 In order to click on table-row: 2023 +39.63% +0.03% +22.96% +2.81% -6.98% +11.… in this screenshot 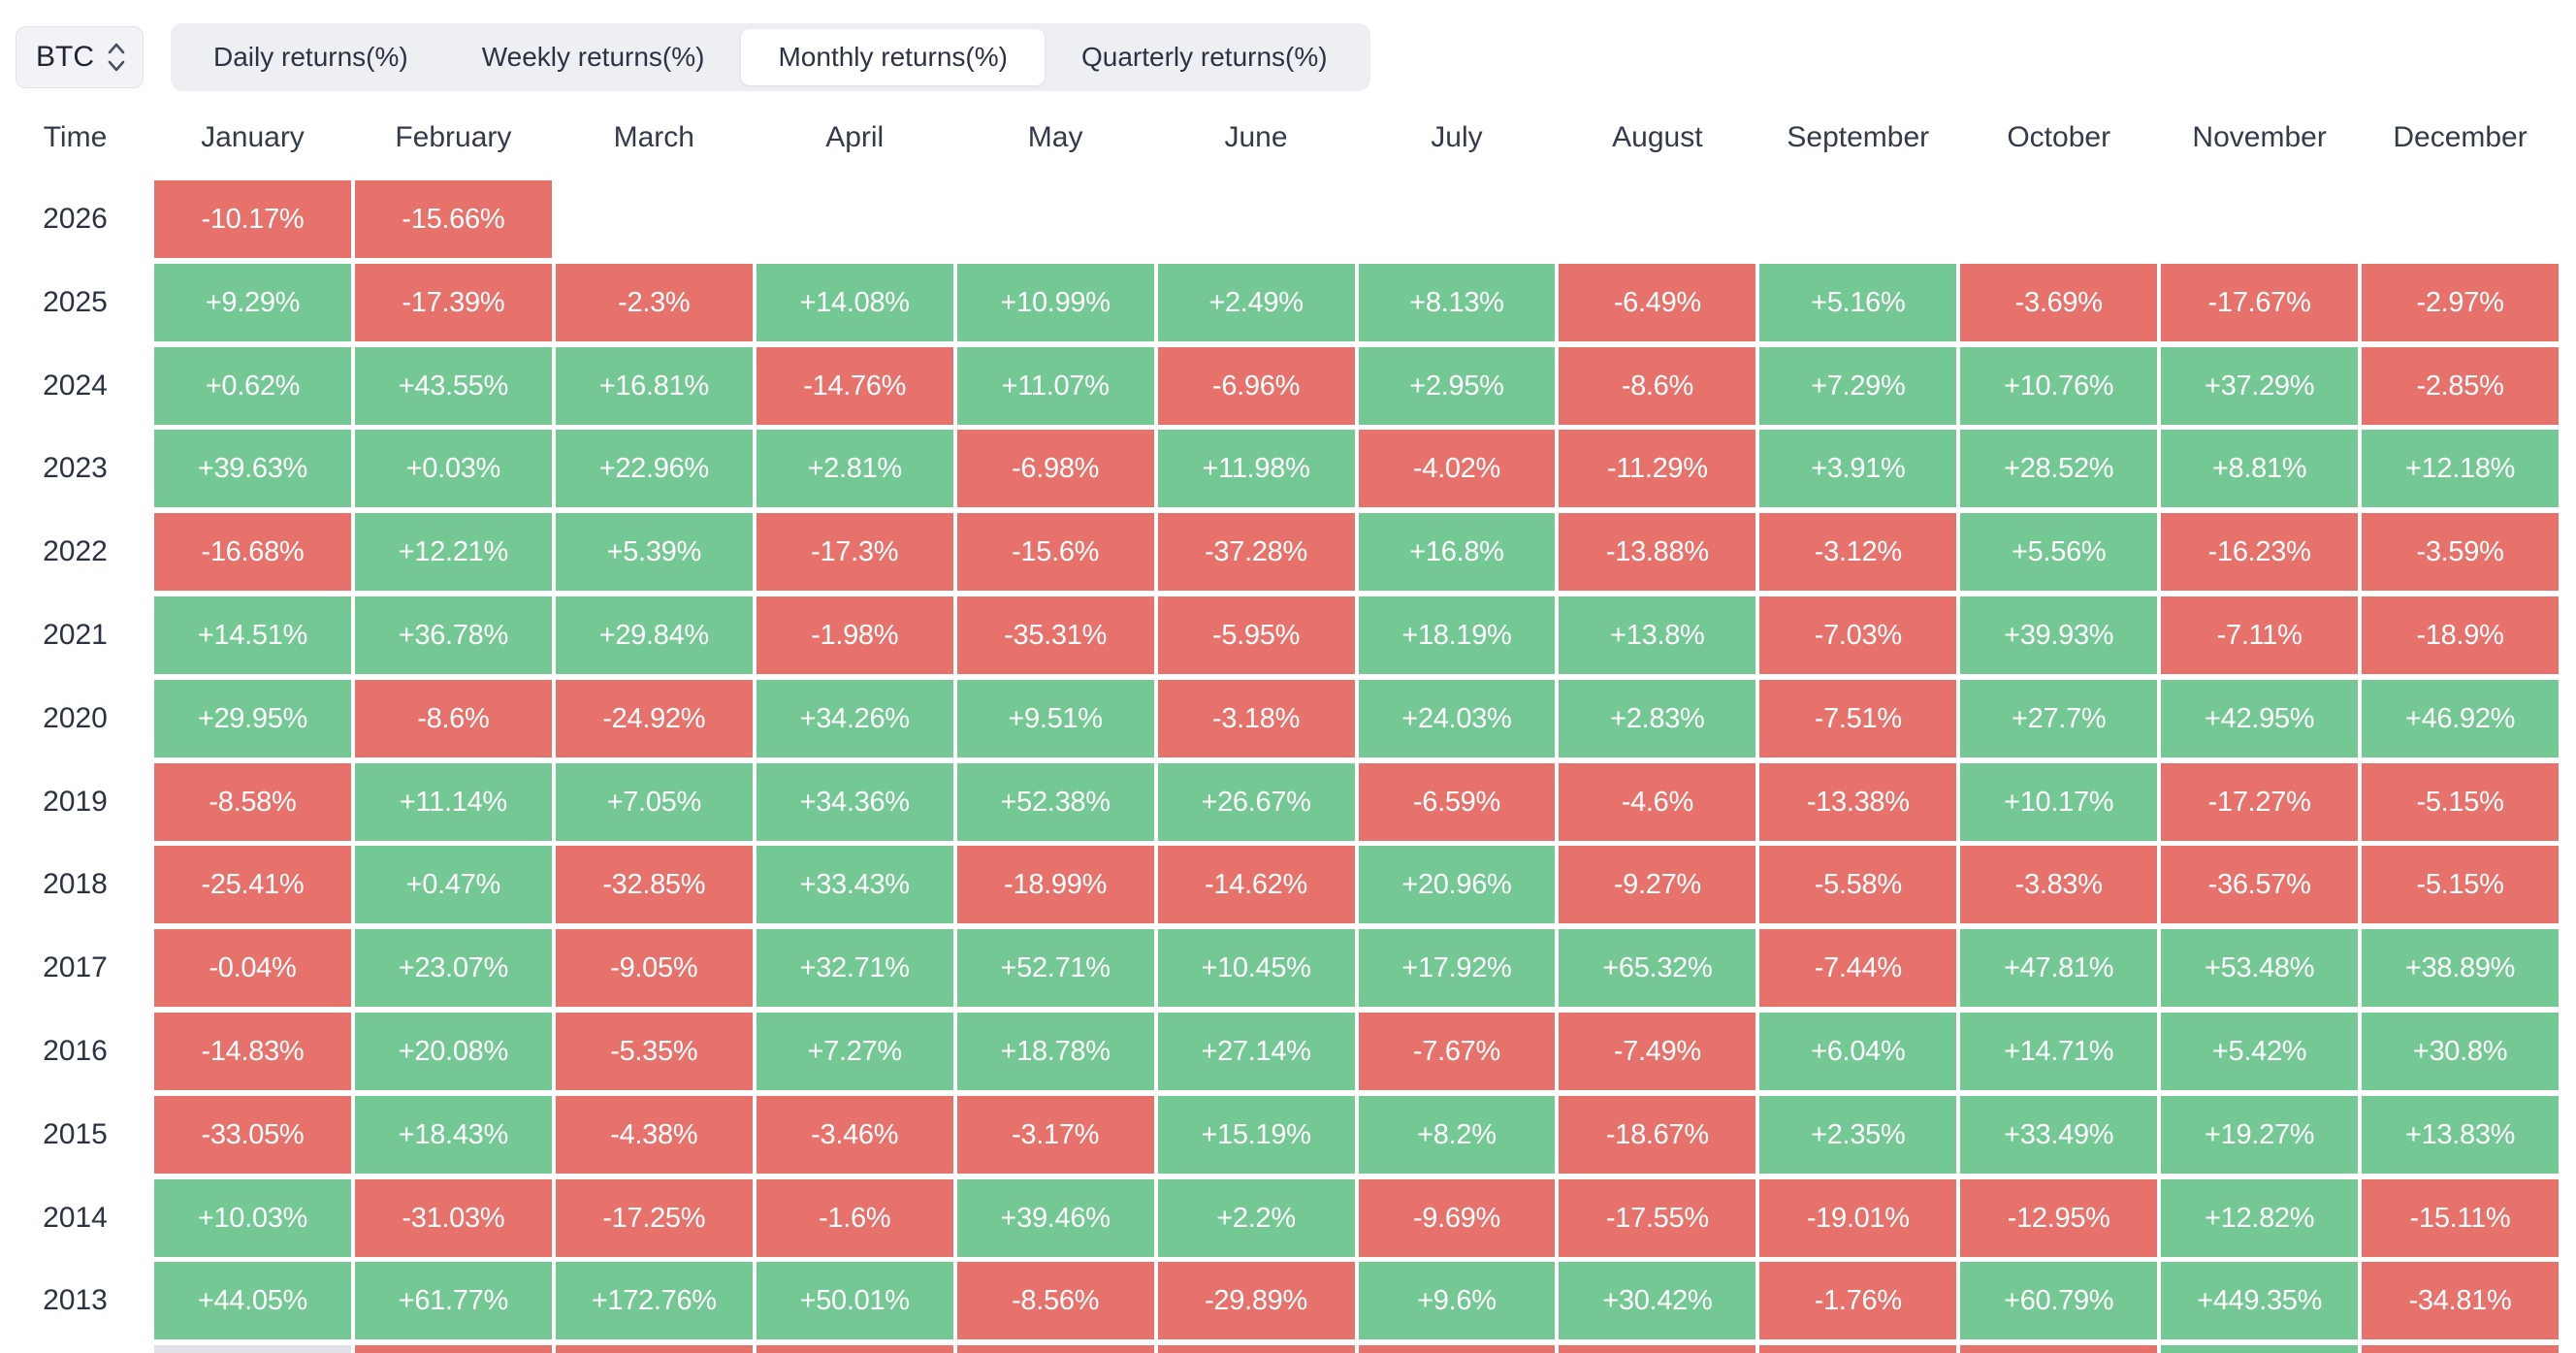, I will do `click(1279, 469)`.